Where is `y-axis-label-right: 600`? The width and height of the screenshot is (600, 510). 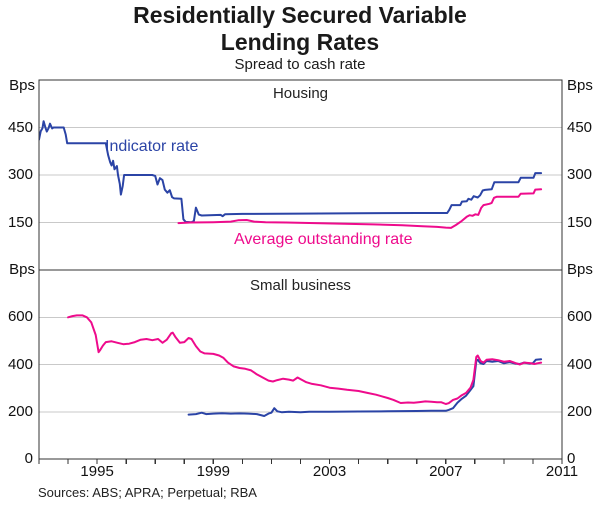
y-axis-label-right: 600 is located at coordinates (580, 317).